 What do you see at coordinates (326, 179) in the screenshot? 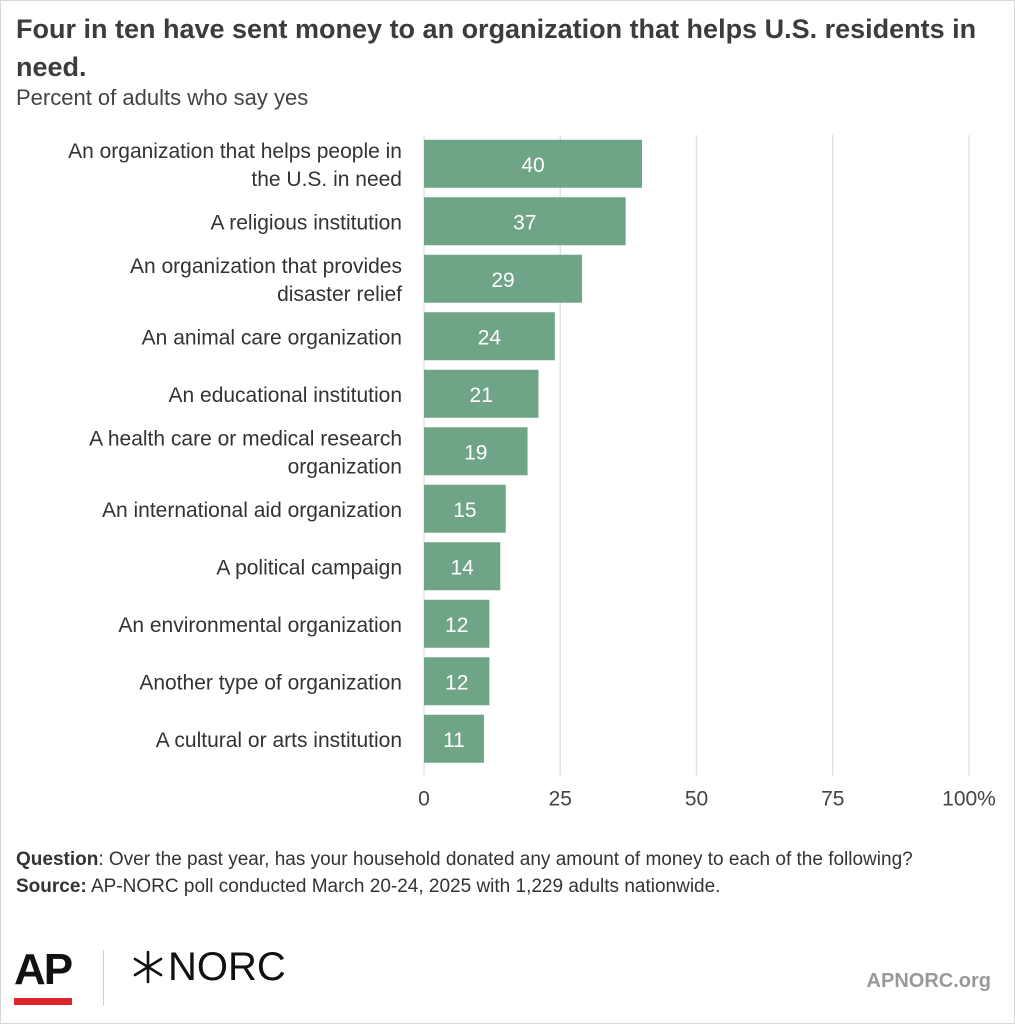
I see `category-label: the U.S. in need` at bounding box center [326, 179].